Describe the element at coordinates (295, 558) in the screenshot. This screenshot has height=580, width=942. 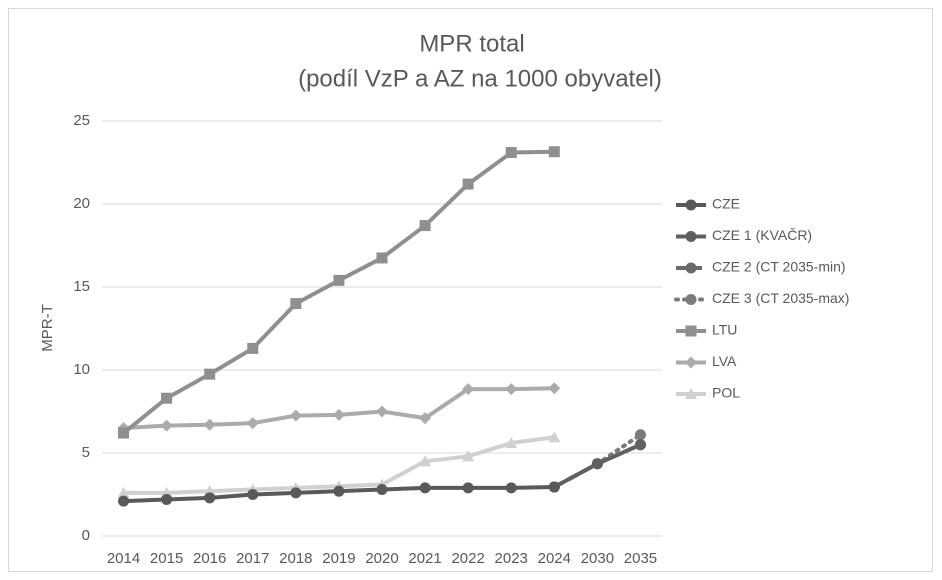
I see `x-tick-label: 2018` at that location.